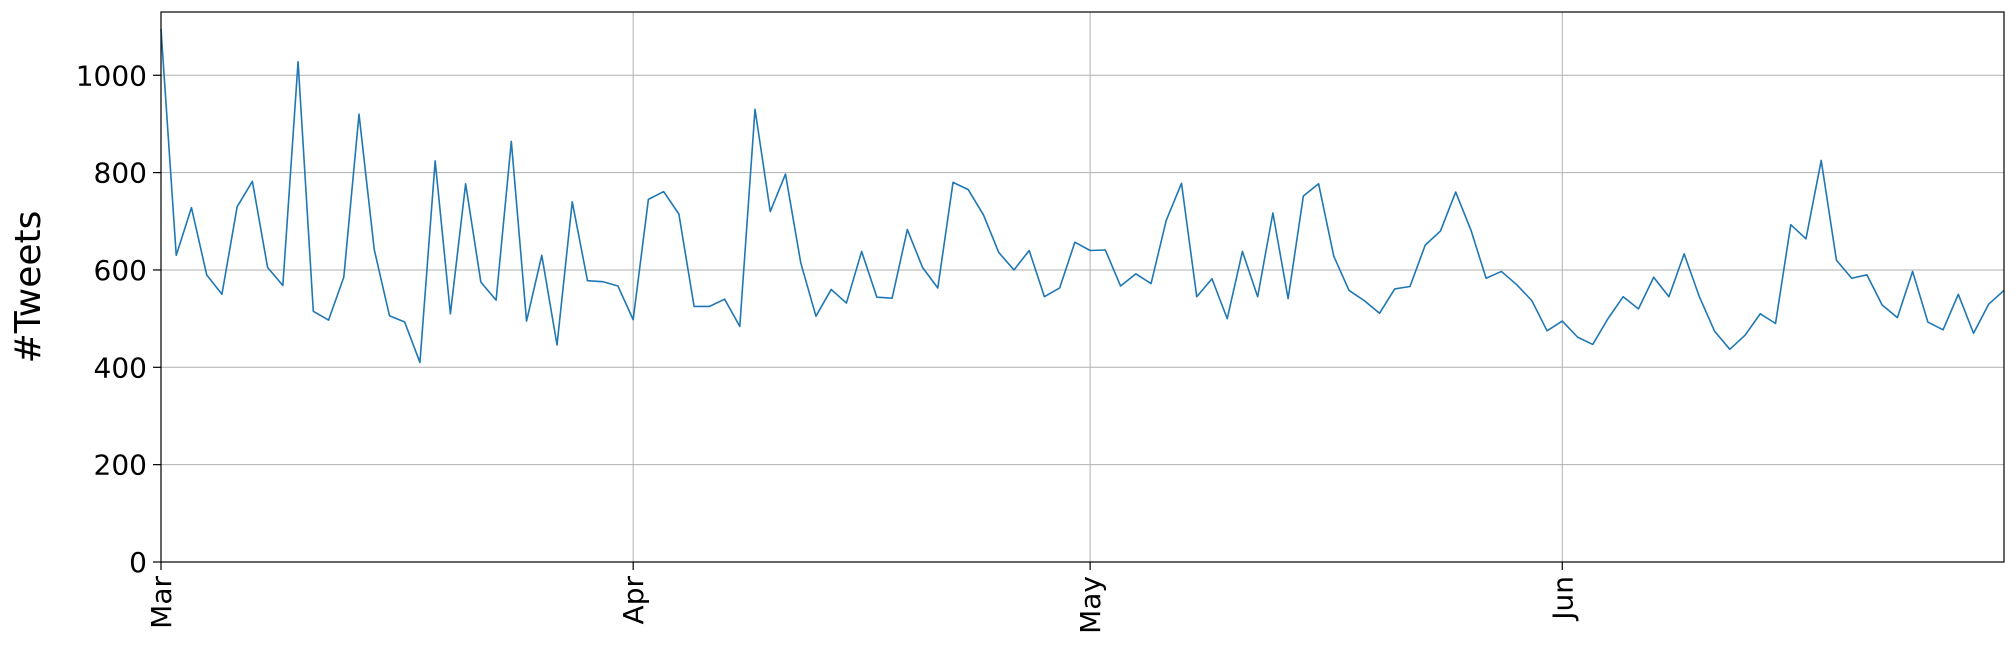 This screenshot has width=2016, height=648. Describe the element at coordinates (120, 270) in the screenshot. I see `y-tick-label: 600` at that location.